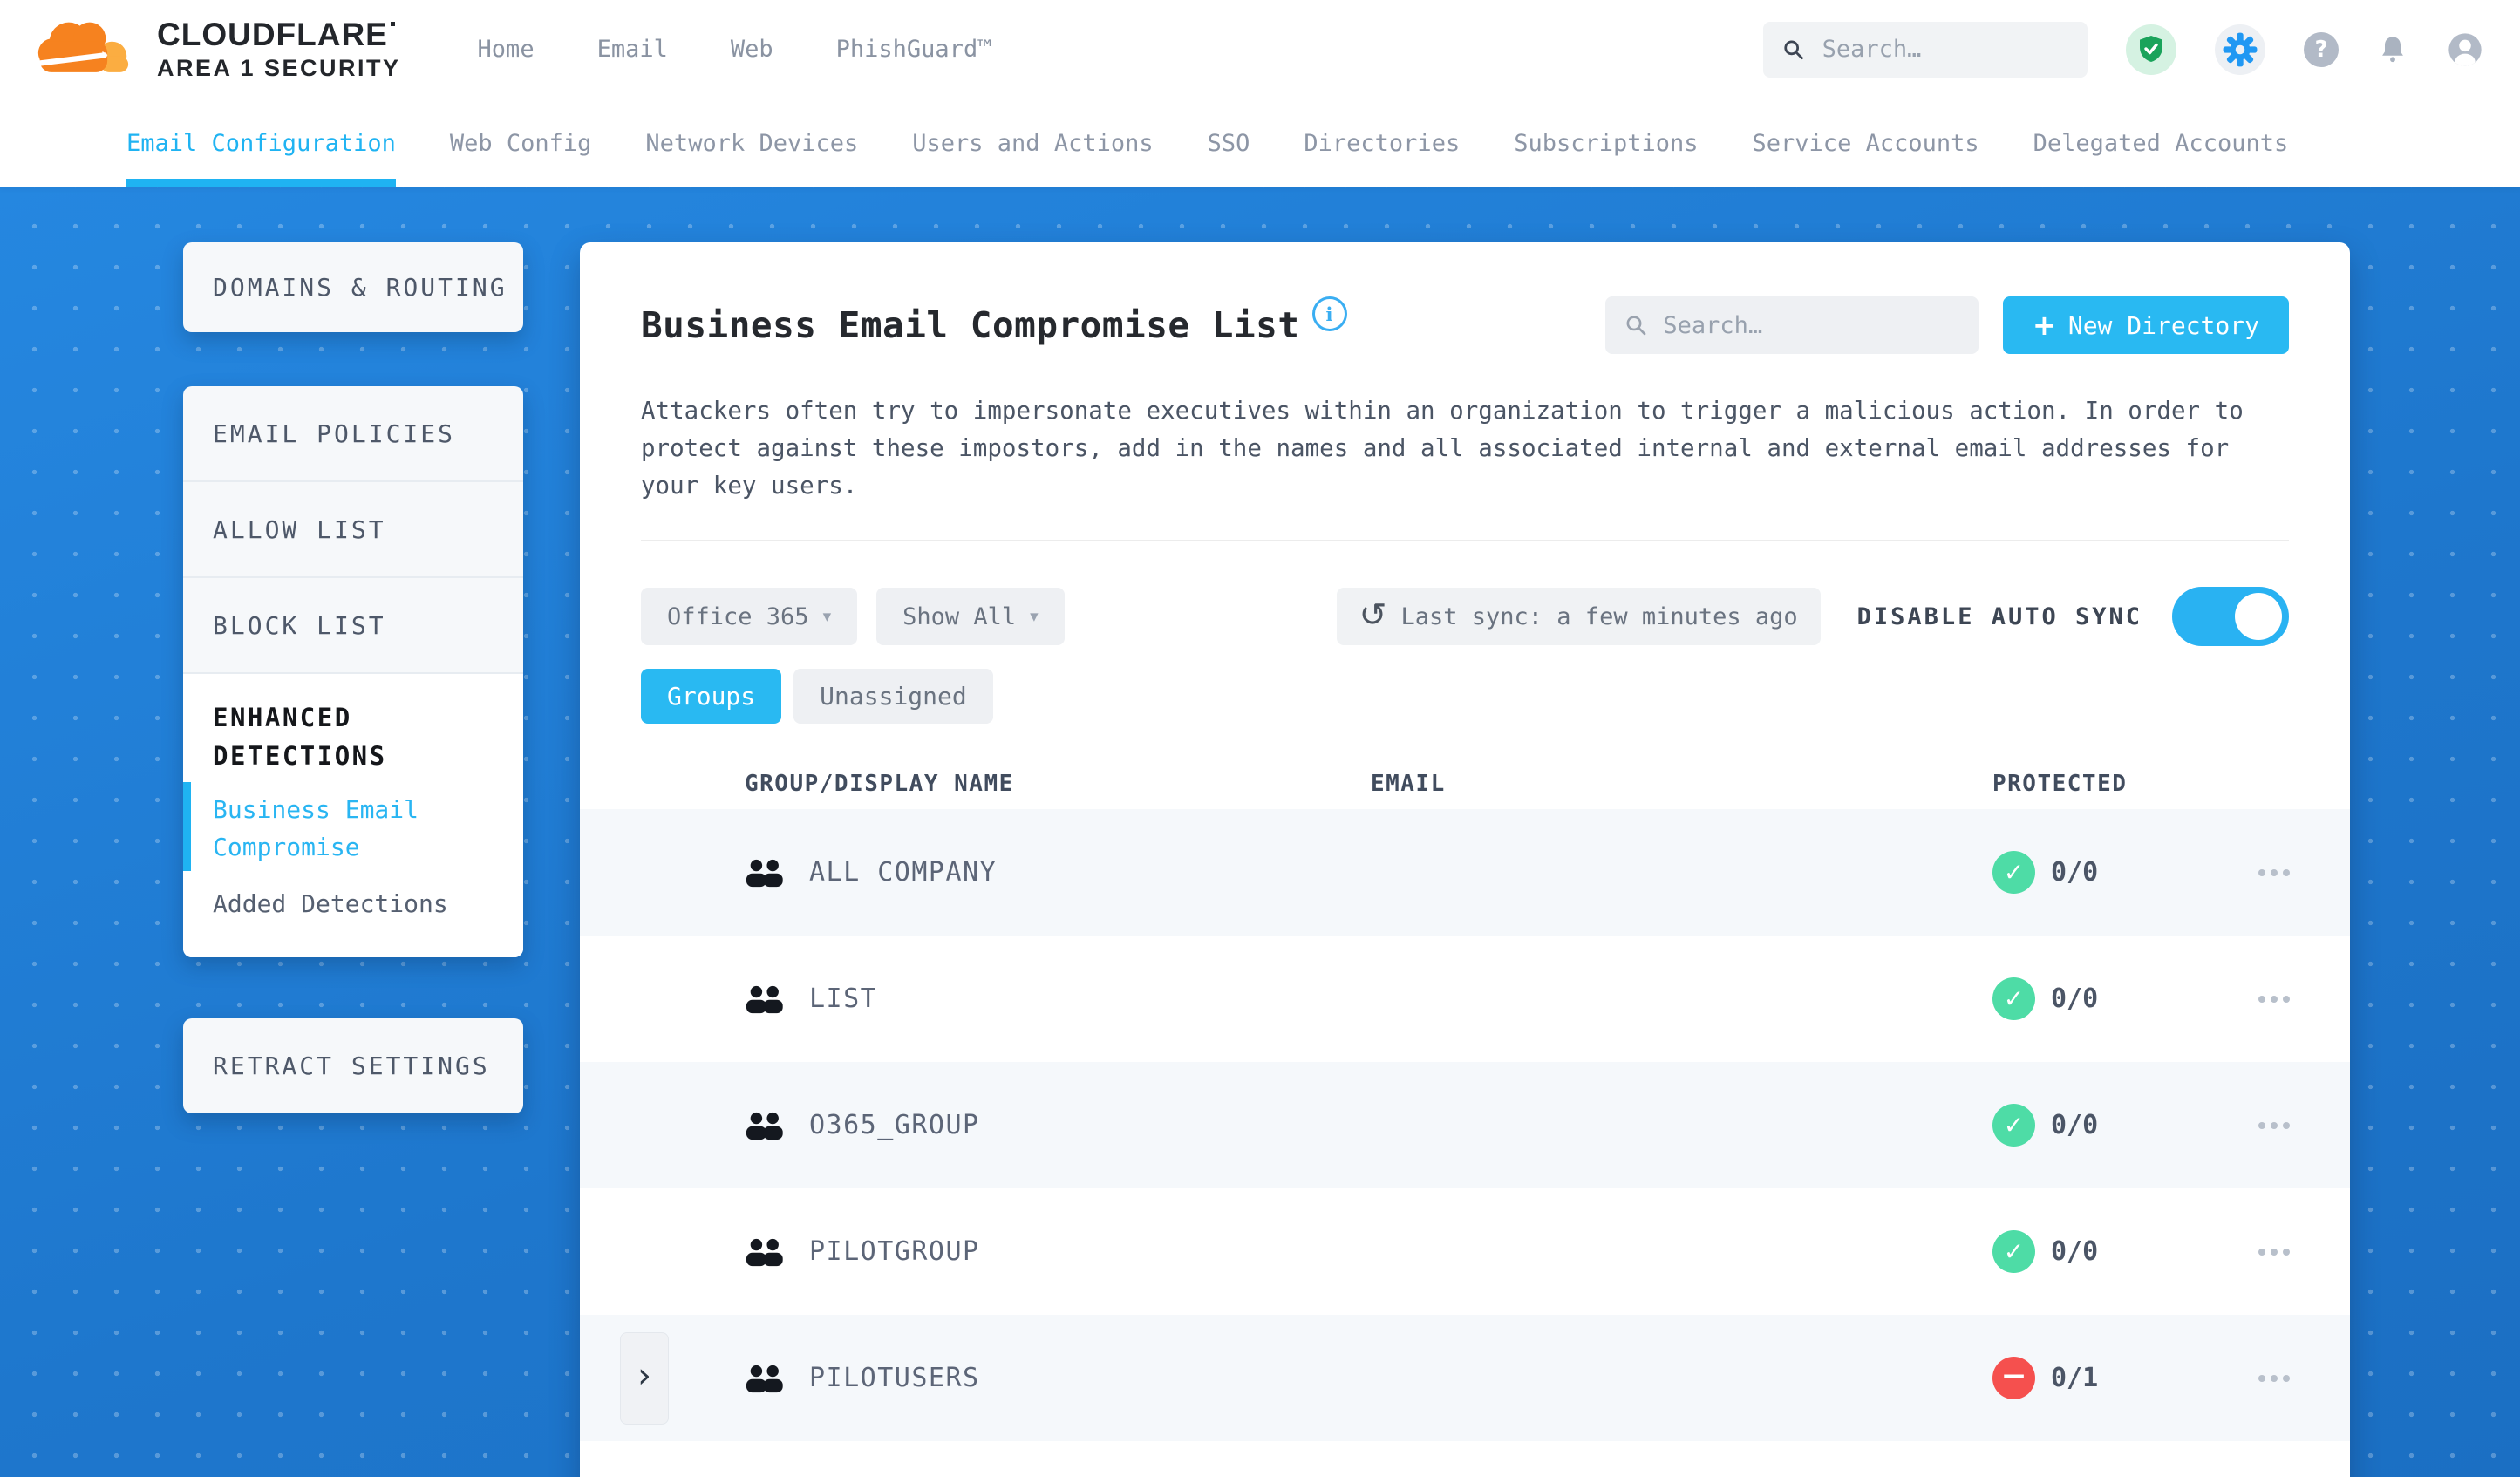 Image resolution: width=2520 pixels, height=1477 pixels. I want to click on tab-unassigned: Unassigned, so click(893, 696).